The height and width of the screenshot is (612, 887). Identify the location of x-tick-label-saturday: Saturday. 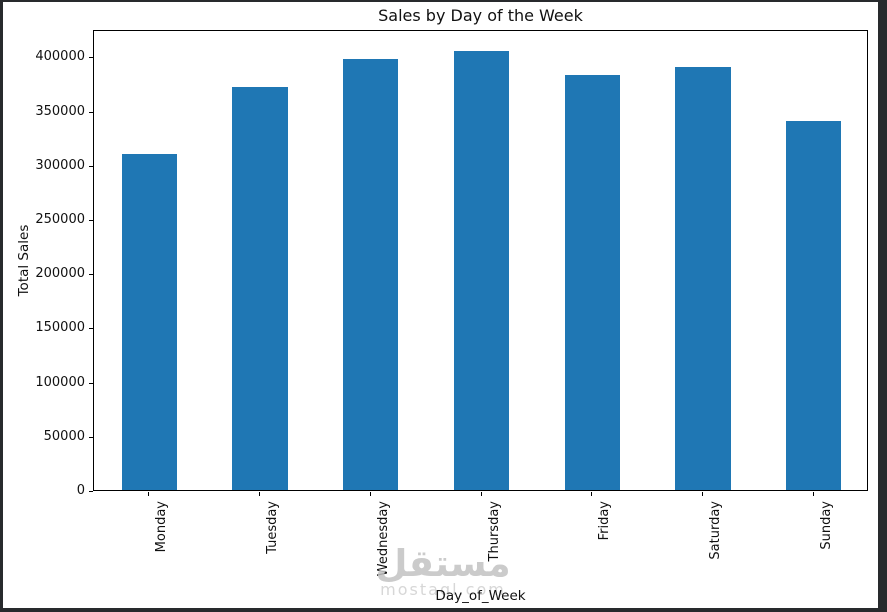
(715, 530).